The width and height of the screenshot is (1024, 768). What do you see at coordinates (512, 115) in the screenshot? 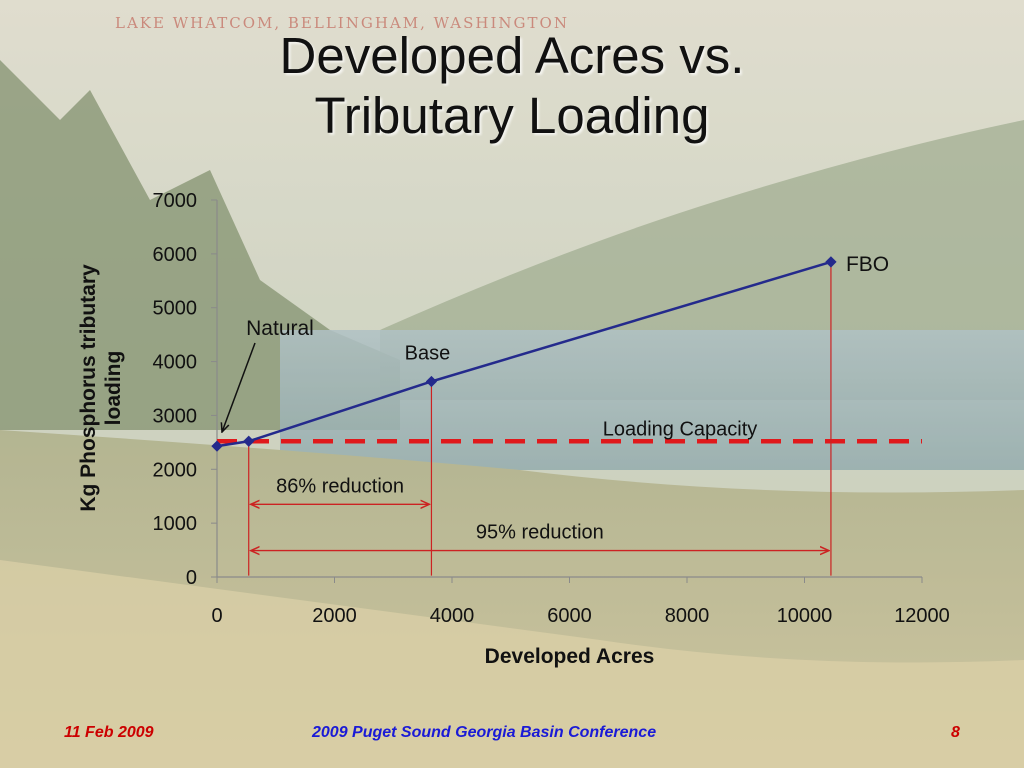
I see `title-line-2: Tributary Loading` at bounding box center [512, 115].